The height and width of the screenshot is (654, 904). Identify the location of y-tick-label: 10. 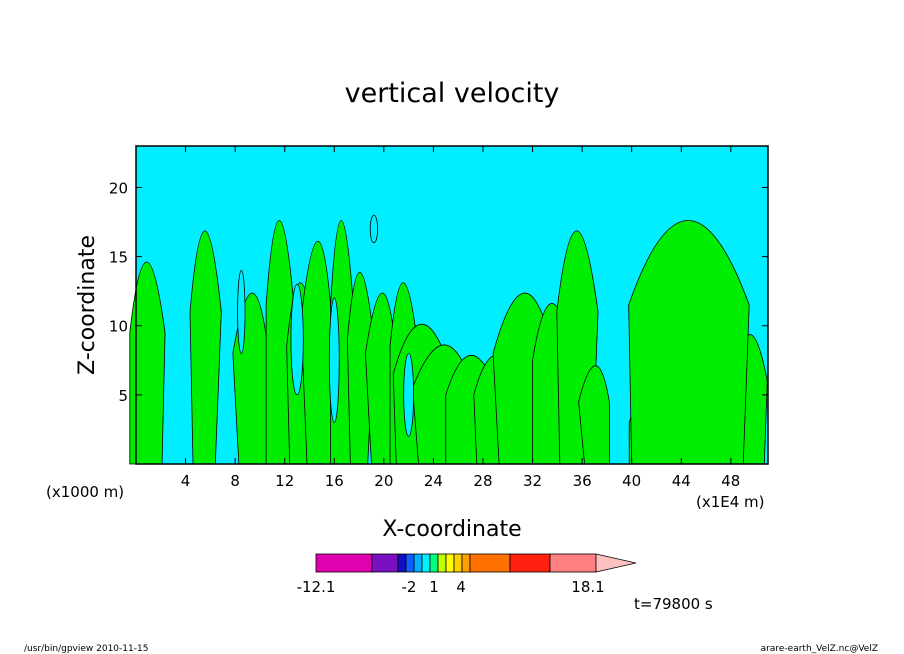
(118, 327).